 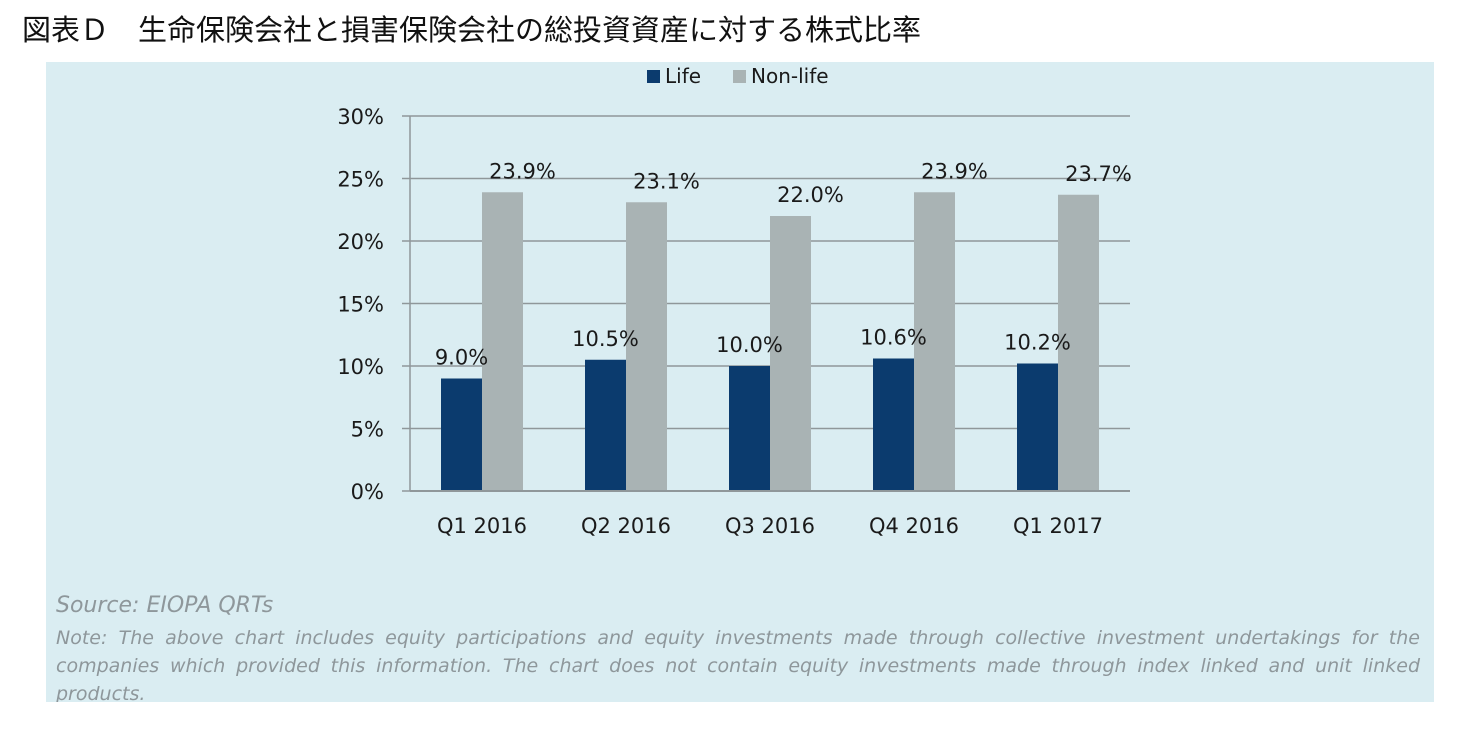 I want to click on chart-legend: Life Non-life, so click(x=738, y=76).